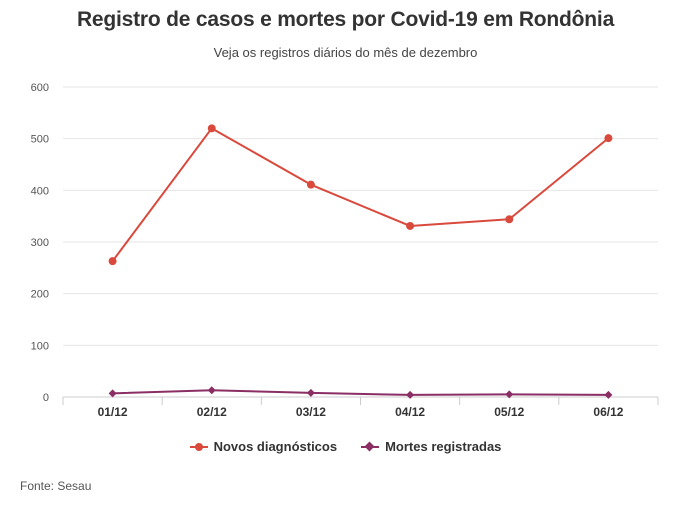 This screenshot has height=515, width=691. I want to click on legend-item-mortes-registradas: Mortes registradas, so click(431, 446).